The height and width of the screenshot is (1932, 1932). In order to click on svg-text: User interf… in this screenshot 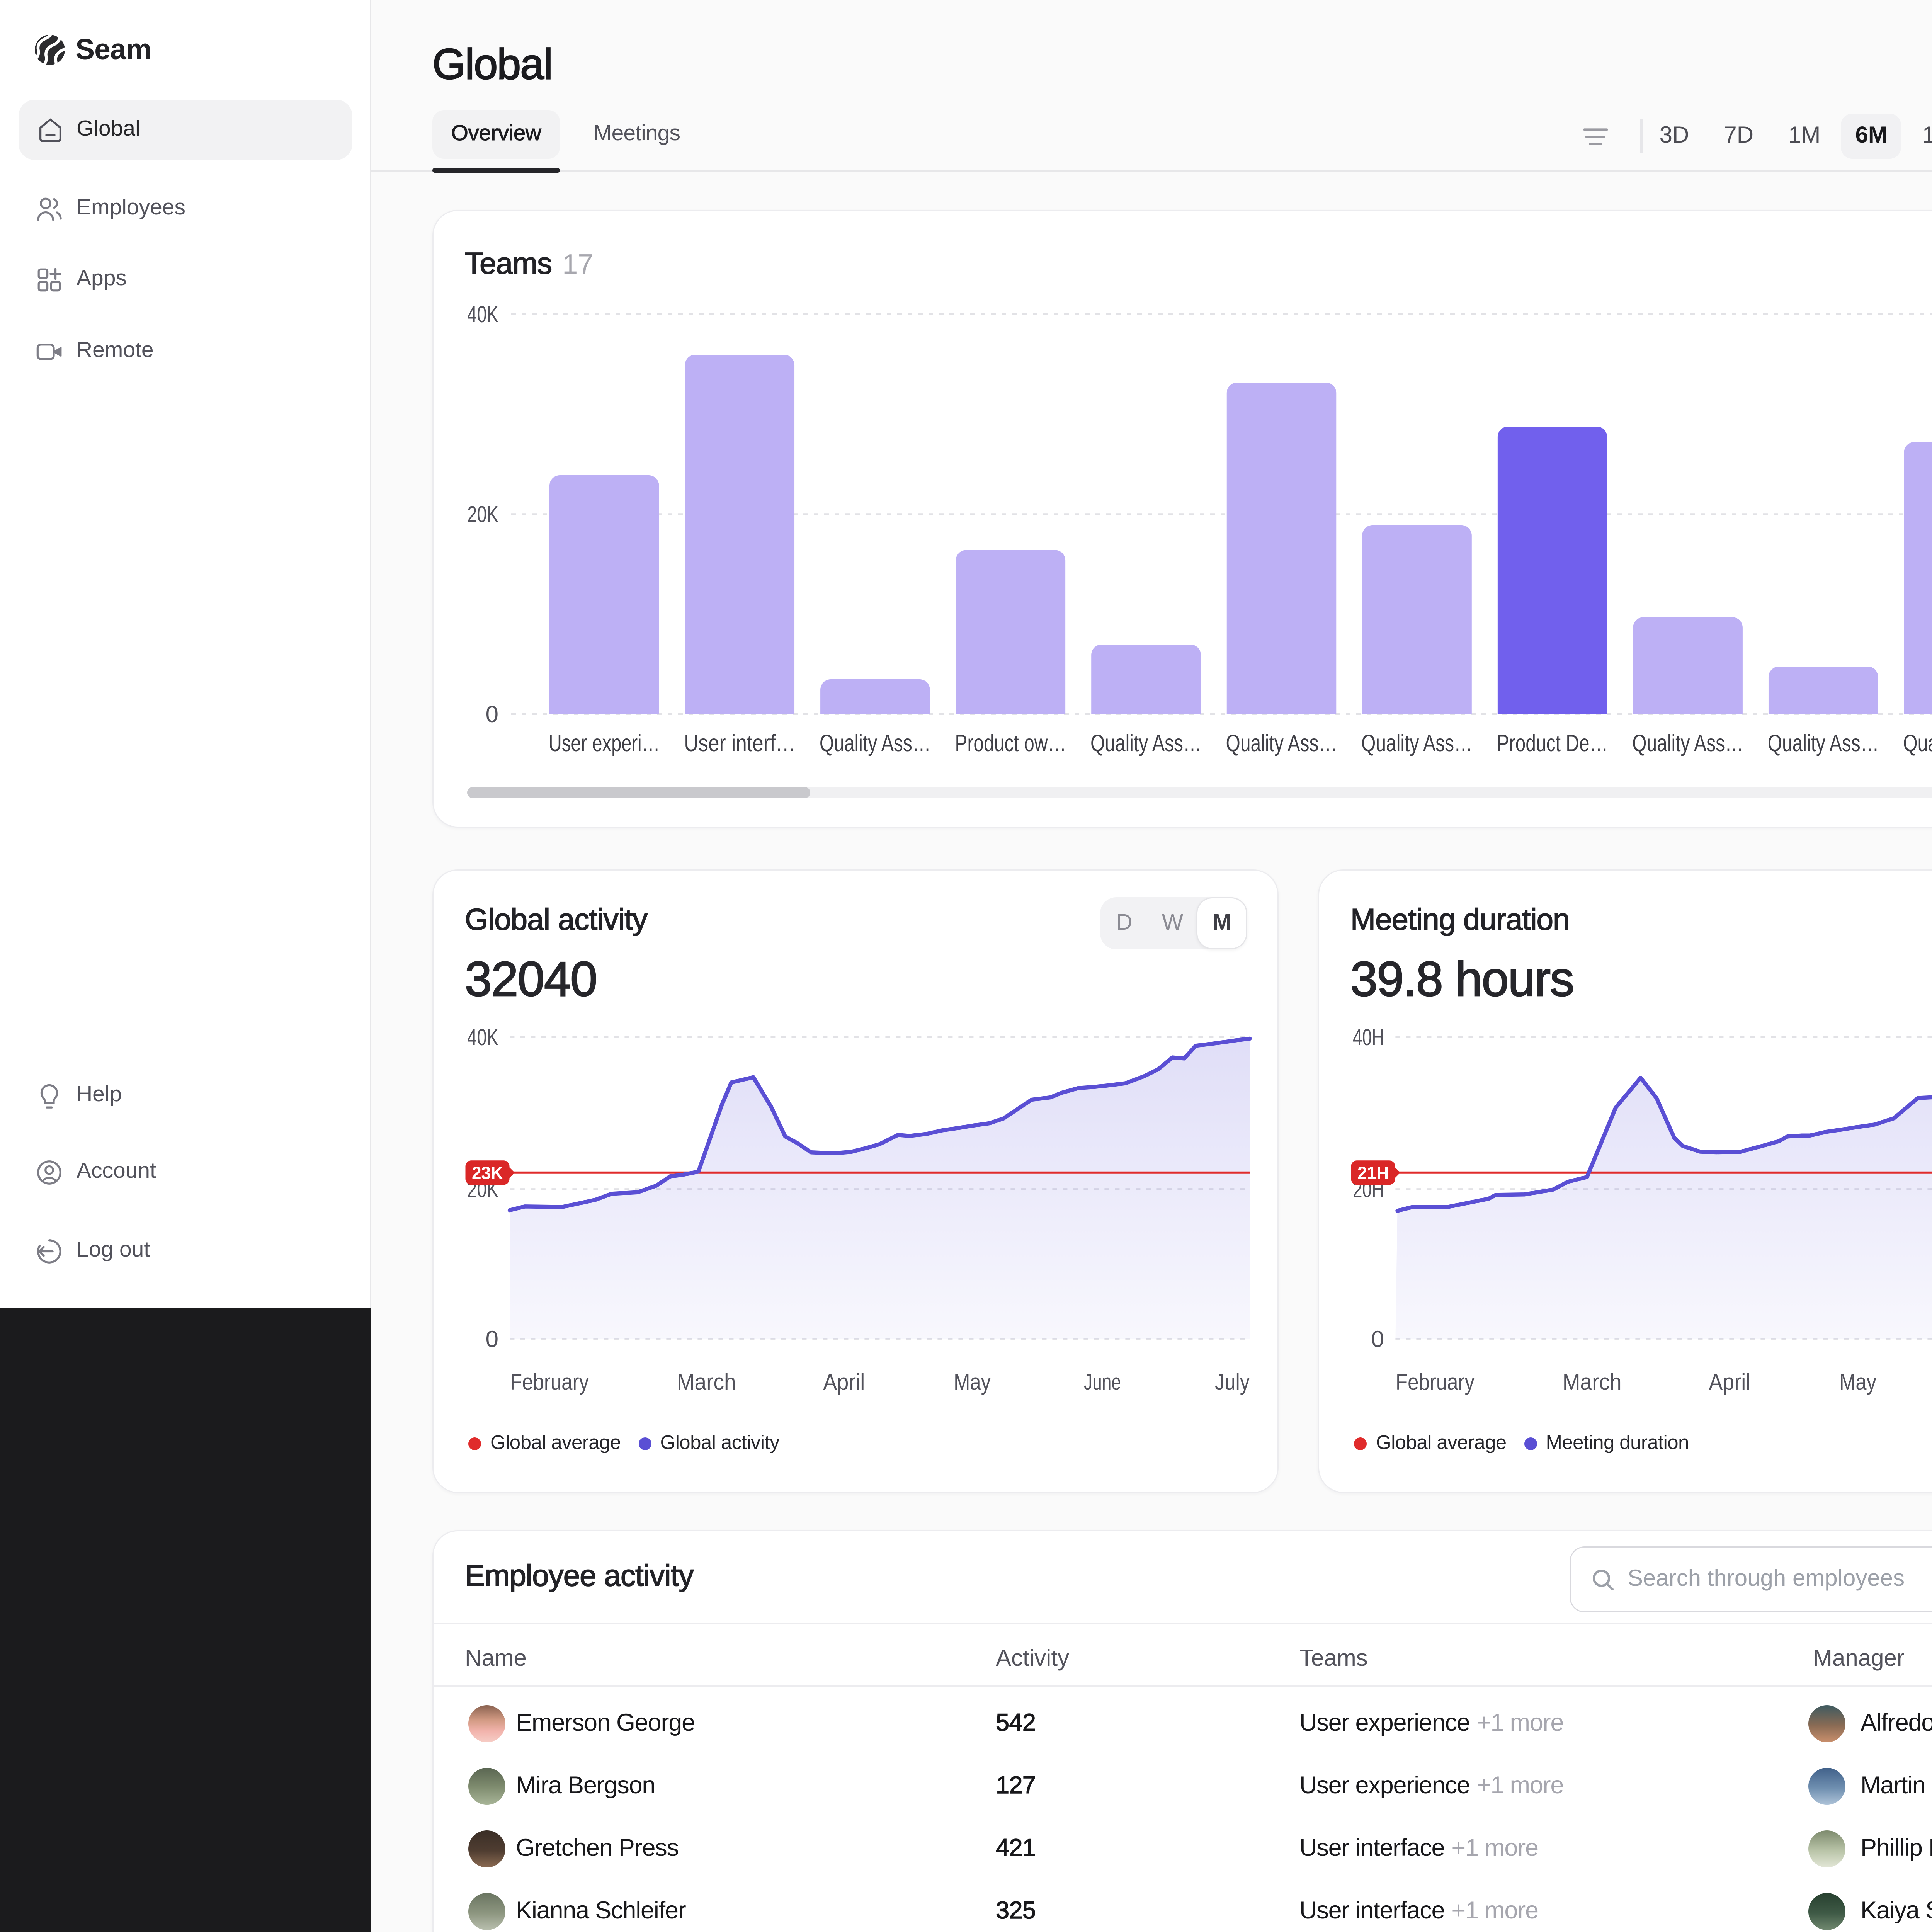, I will do `click(740, 744)`.